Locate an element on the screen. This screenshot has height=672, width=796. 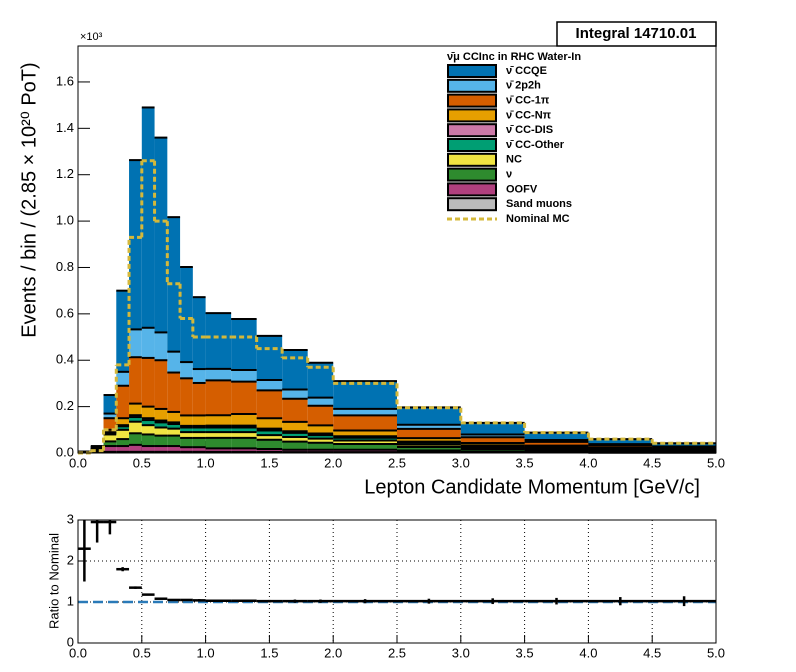
y-tick-label: 1.0 is located at coordinates (65, 220).